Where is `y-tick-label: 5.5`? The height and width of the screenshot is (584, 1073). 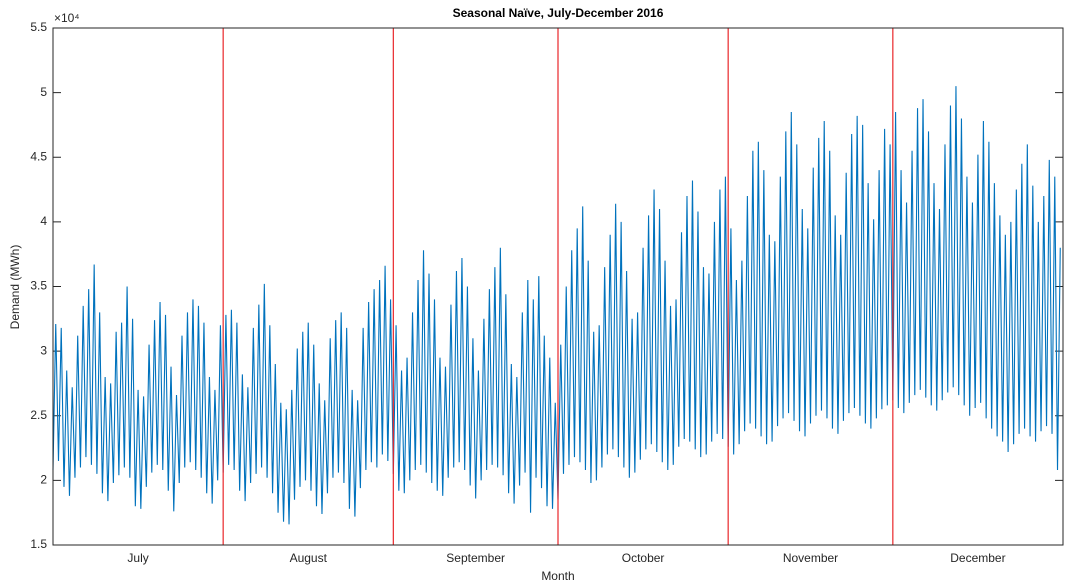
y-tick-label: 5.5 is located at coordinates (38, 27).